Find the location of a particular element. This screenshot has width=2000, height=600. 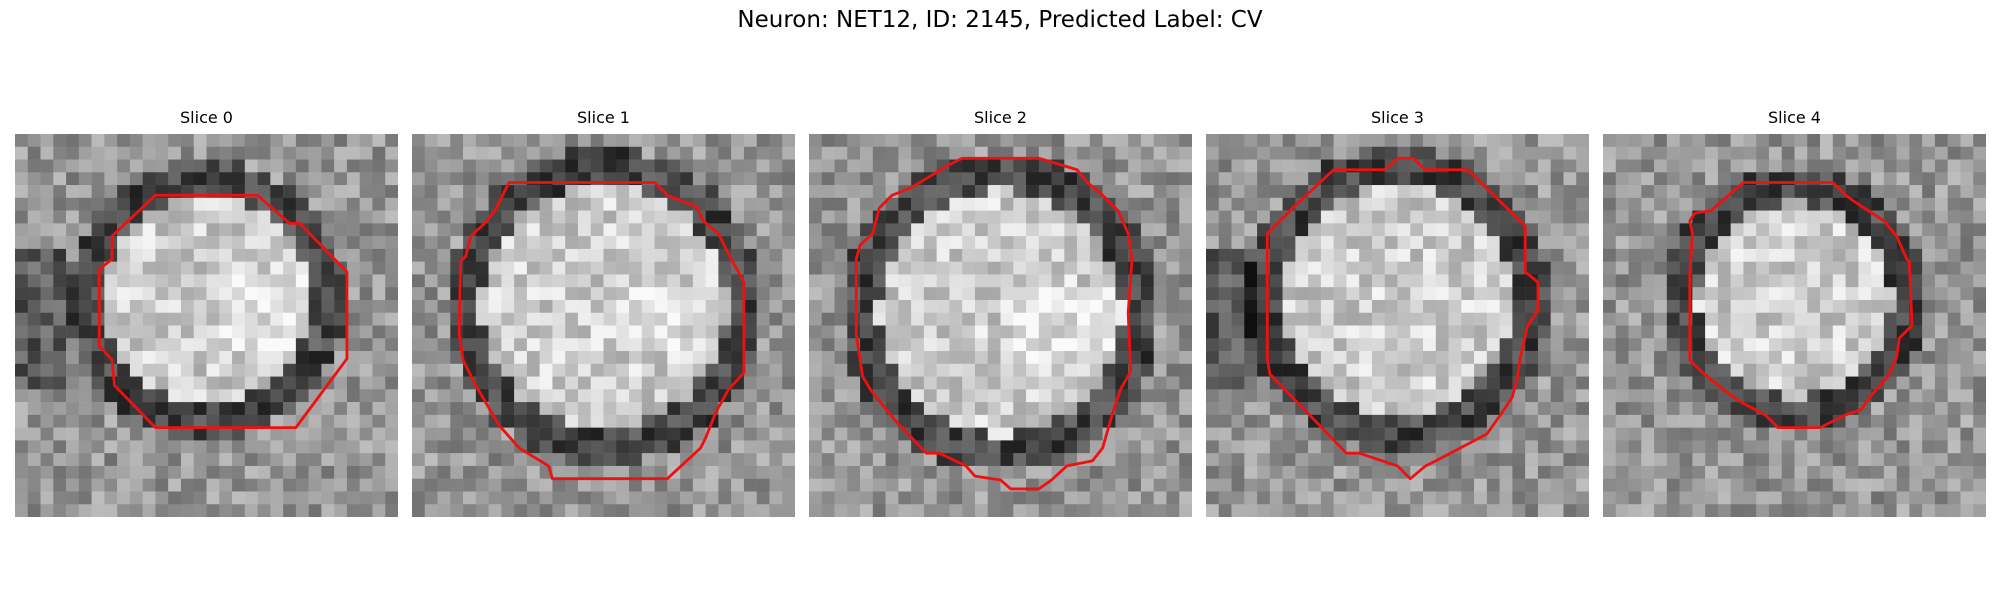

slice-panel: Slice 3 is located at coordinates (1397, 313).